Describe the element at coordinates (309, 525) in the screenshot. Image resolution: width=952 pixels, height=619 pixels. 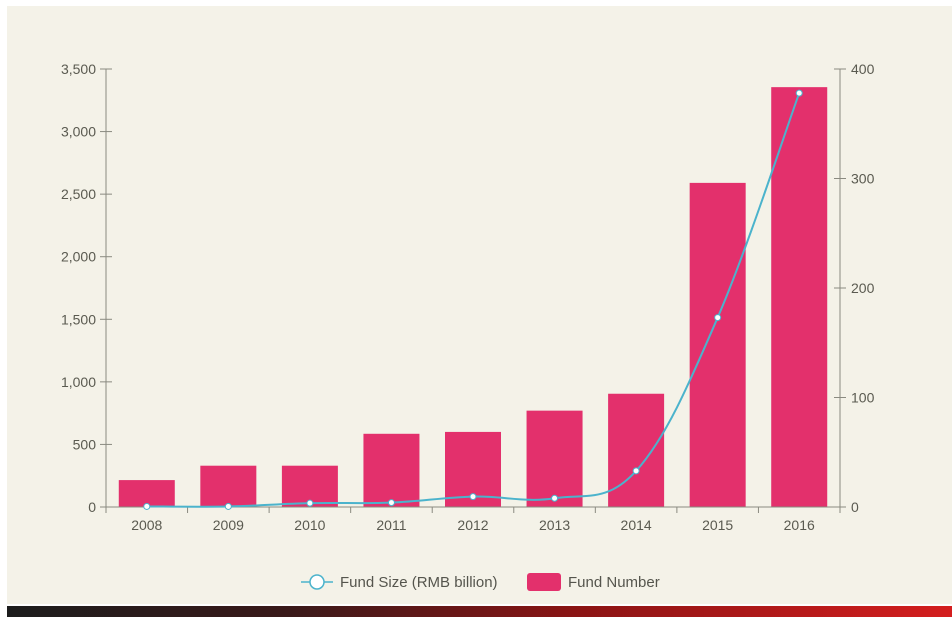
I see `x-tick-label: 2010` at that location.